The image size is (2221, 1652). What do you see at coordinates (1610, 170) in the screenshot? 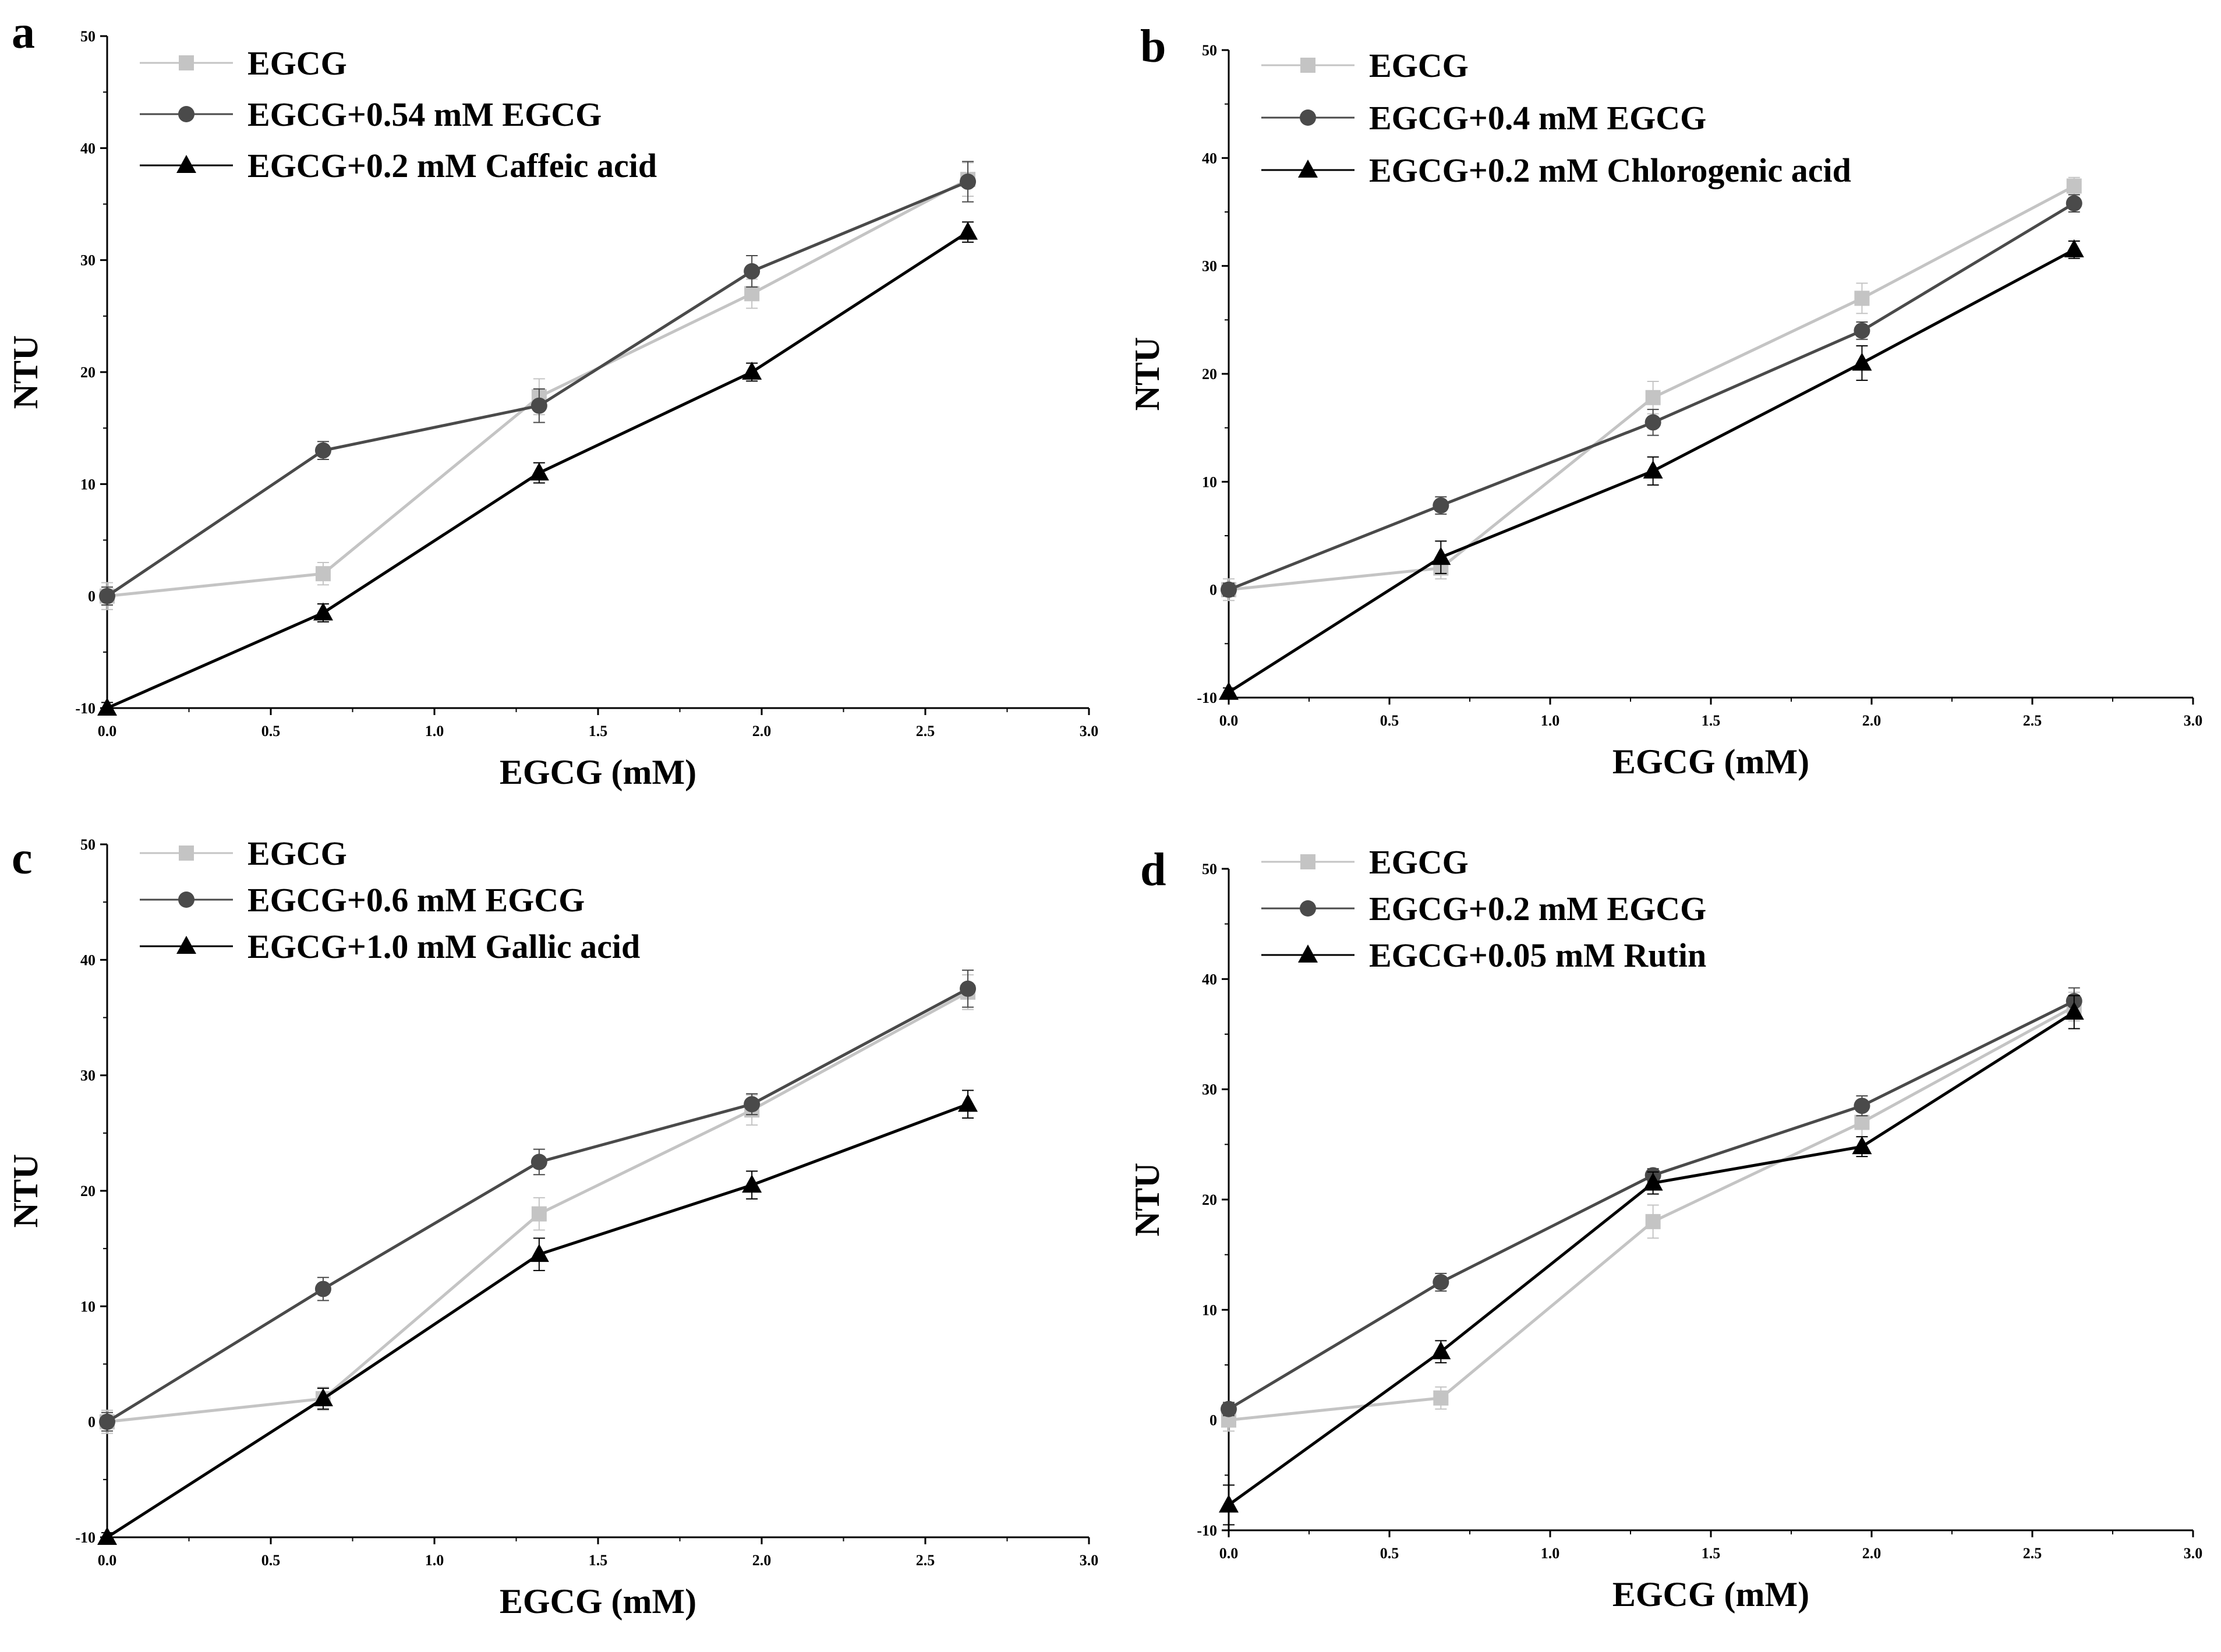
I see `legend-label: EGCG+0.2 mM Chlorogenic acid` at bounding box center [1610, 170].